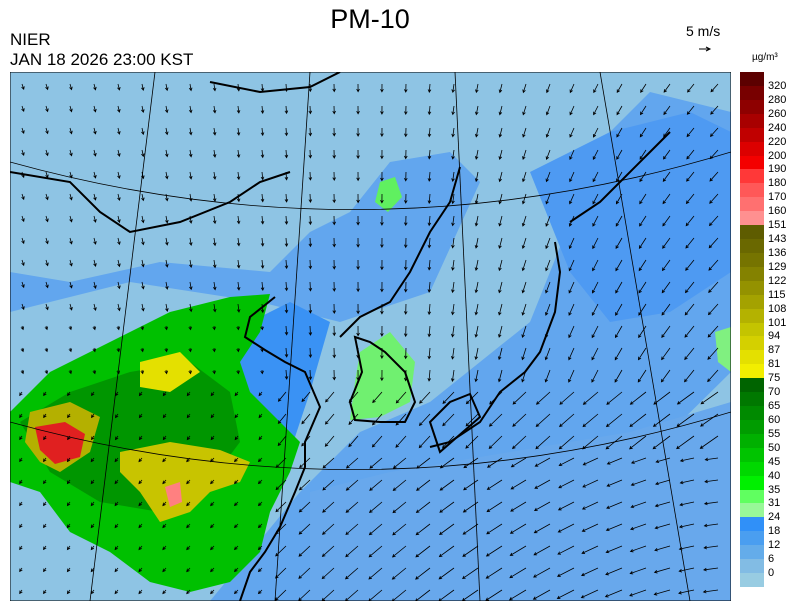  Describe the element at coordinates (774, 419) in the screenshot. I see `legend-label: 60` at that location.